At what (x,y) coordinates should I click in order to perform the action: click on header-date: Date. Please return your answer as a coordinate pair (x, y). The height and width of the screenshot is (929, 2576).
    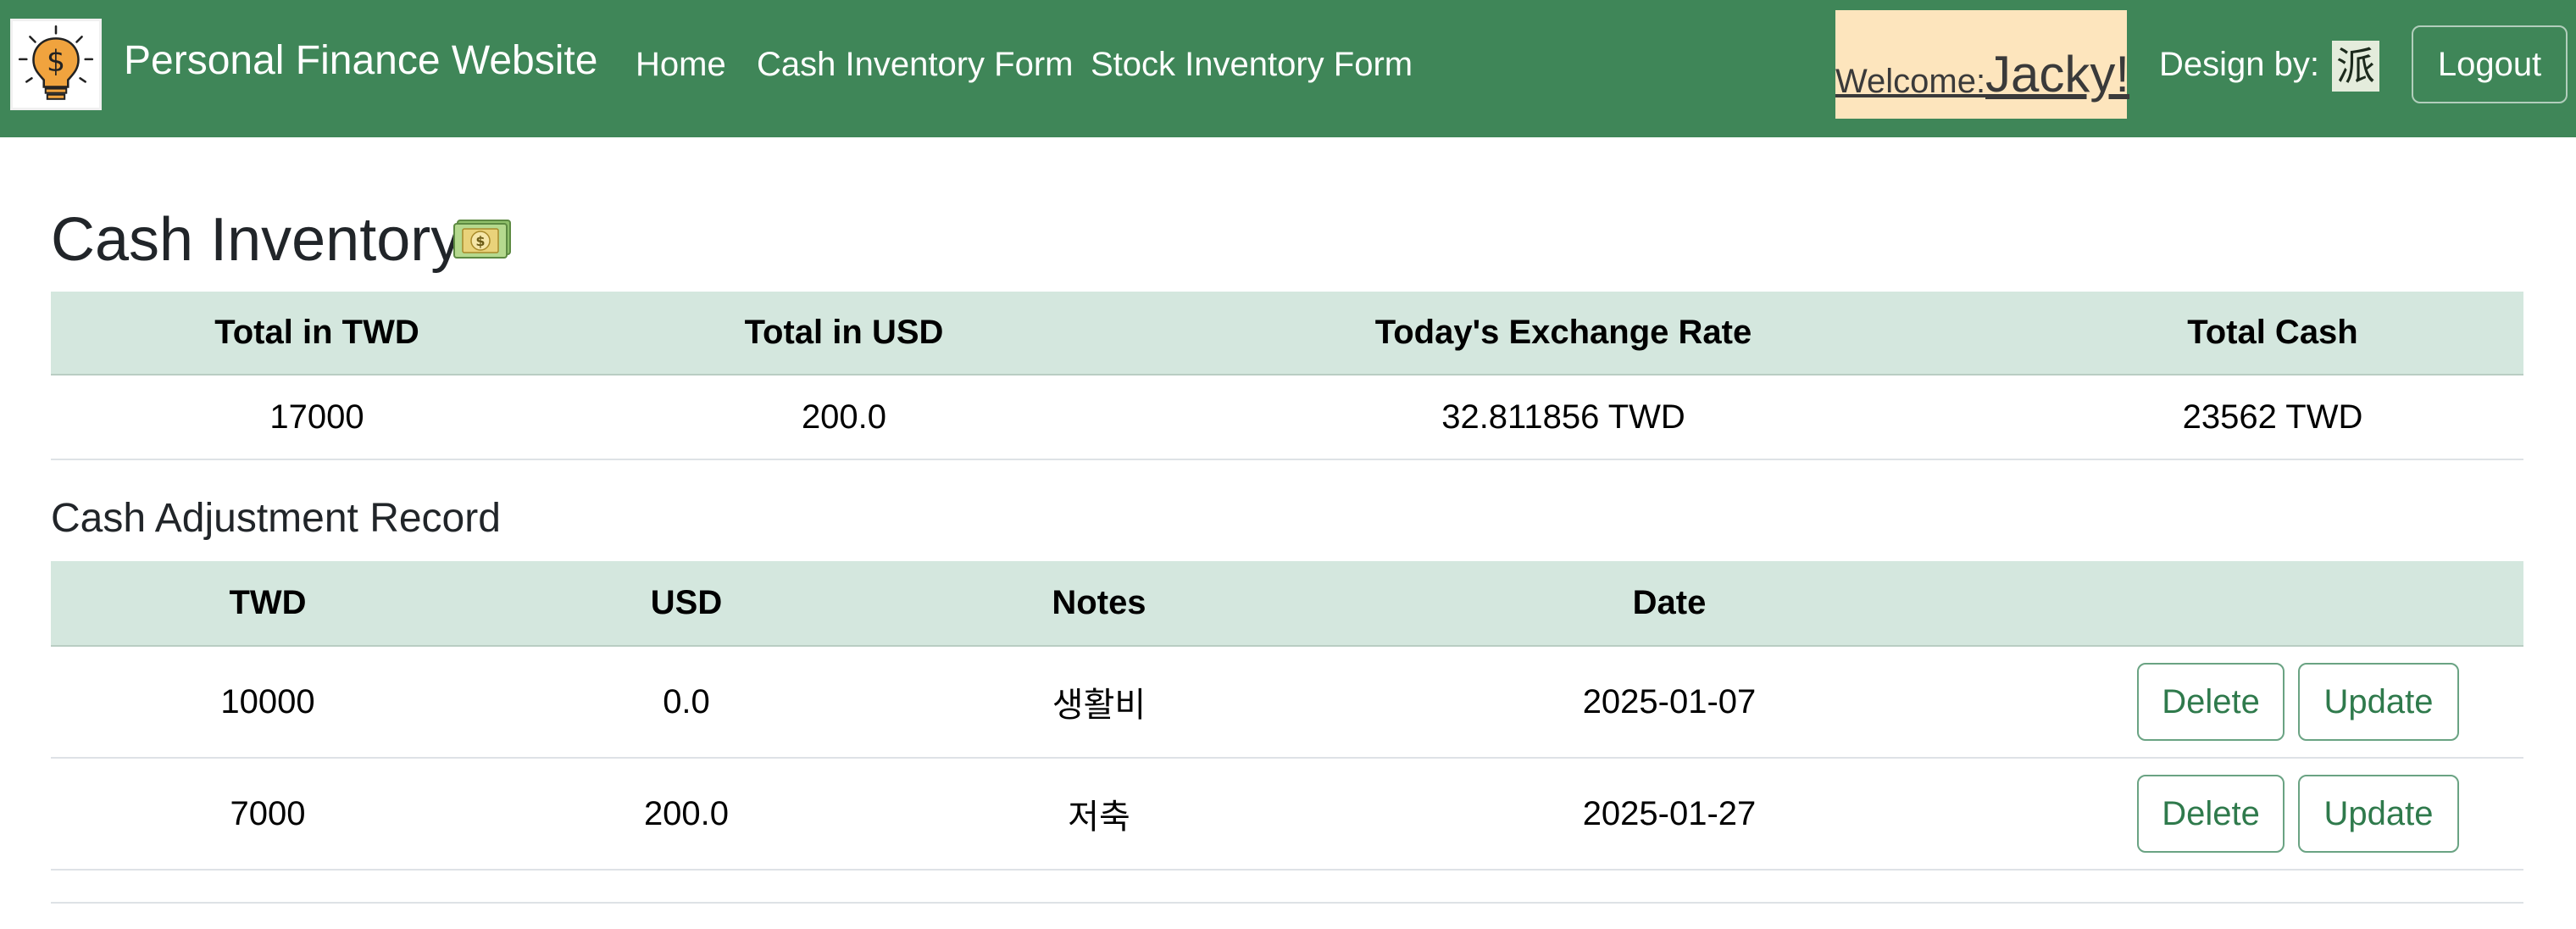
    Looking at the image, I should click on (1669, 604).